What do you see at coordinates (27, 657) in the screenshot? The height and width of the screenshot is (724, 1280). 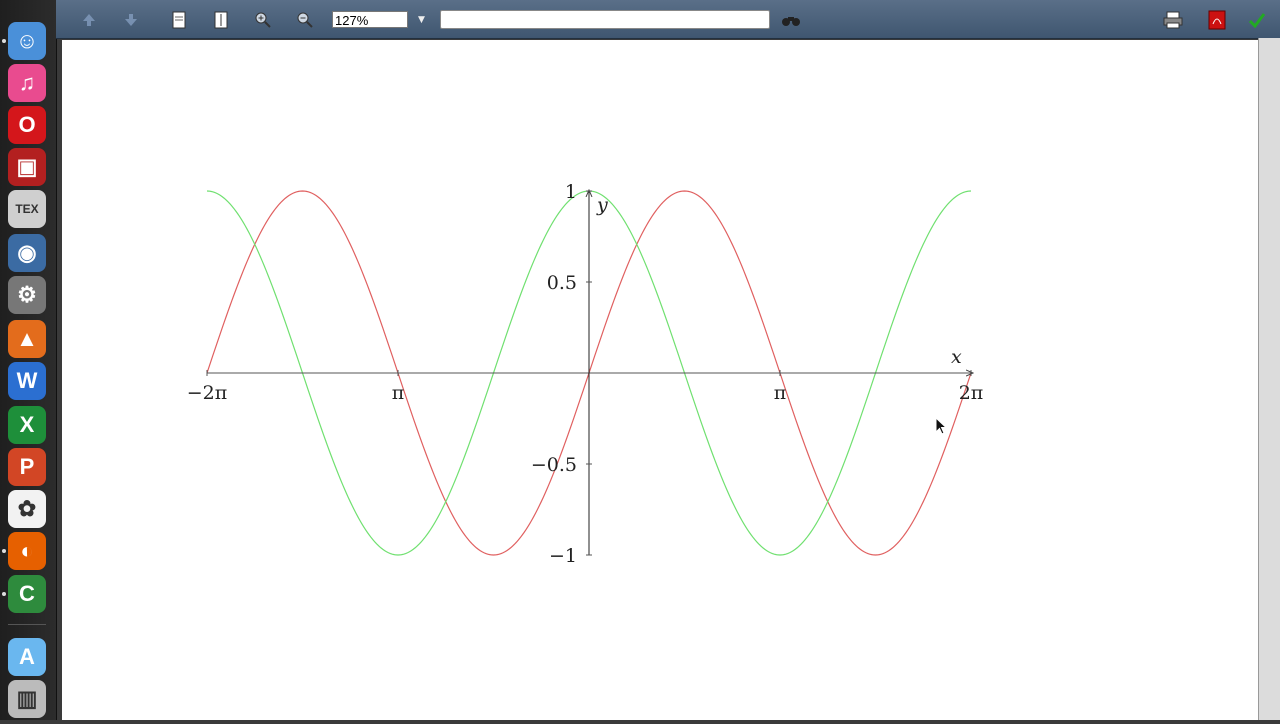 I see `applications-folder-icon: A` at bounding box center [27, 657].